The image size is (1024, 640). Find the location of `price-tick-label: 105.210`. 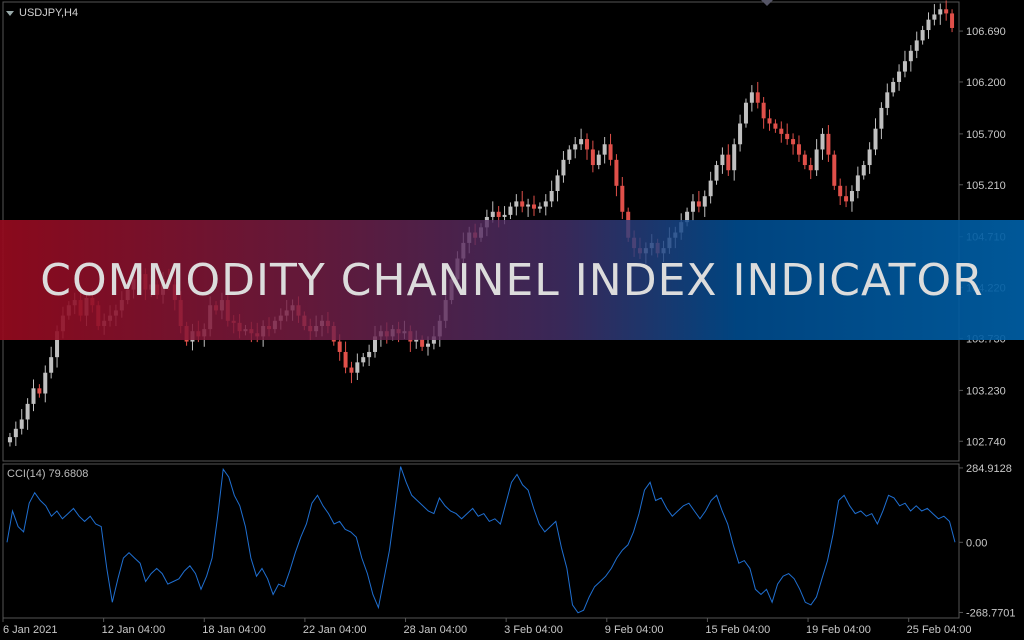

price-tick-label: 105.210 is located at coordinates (986, 186).